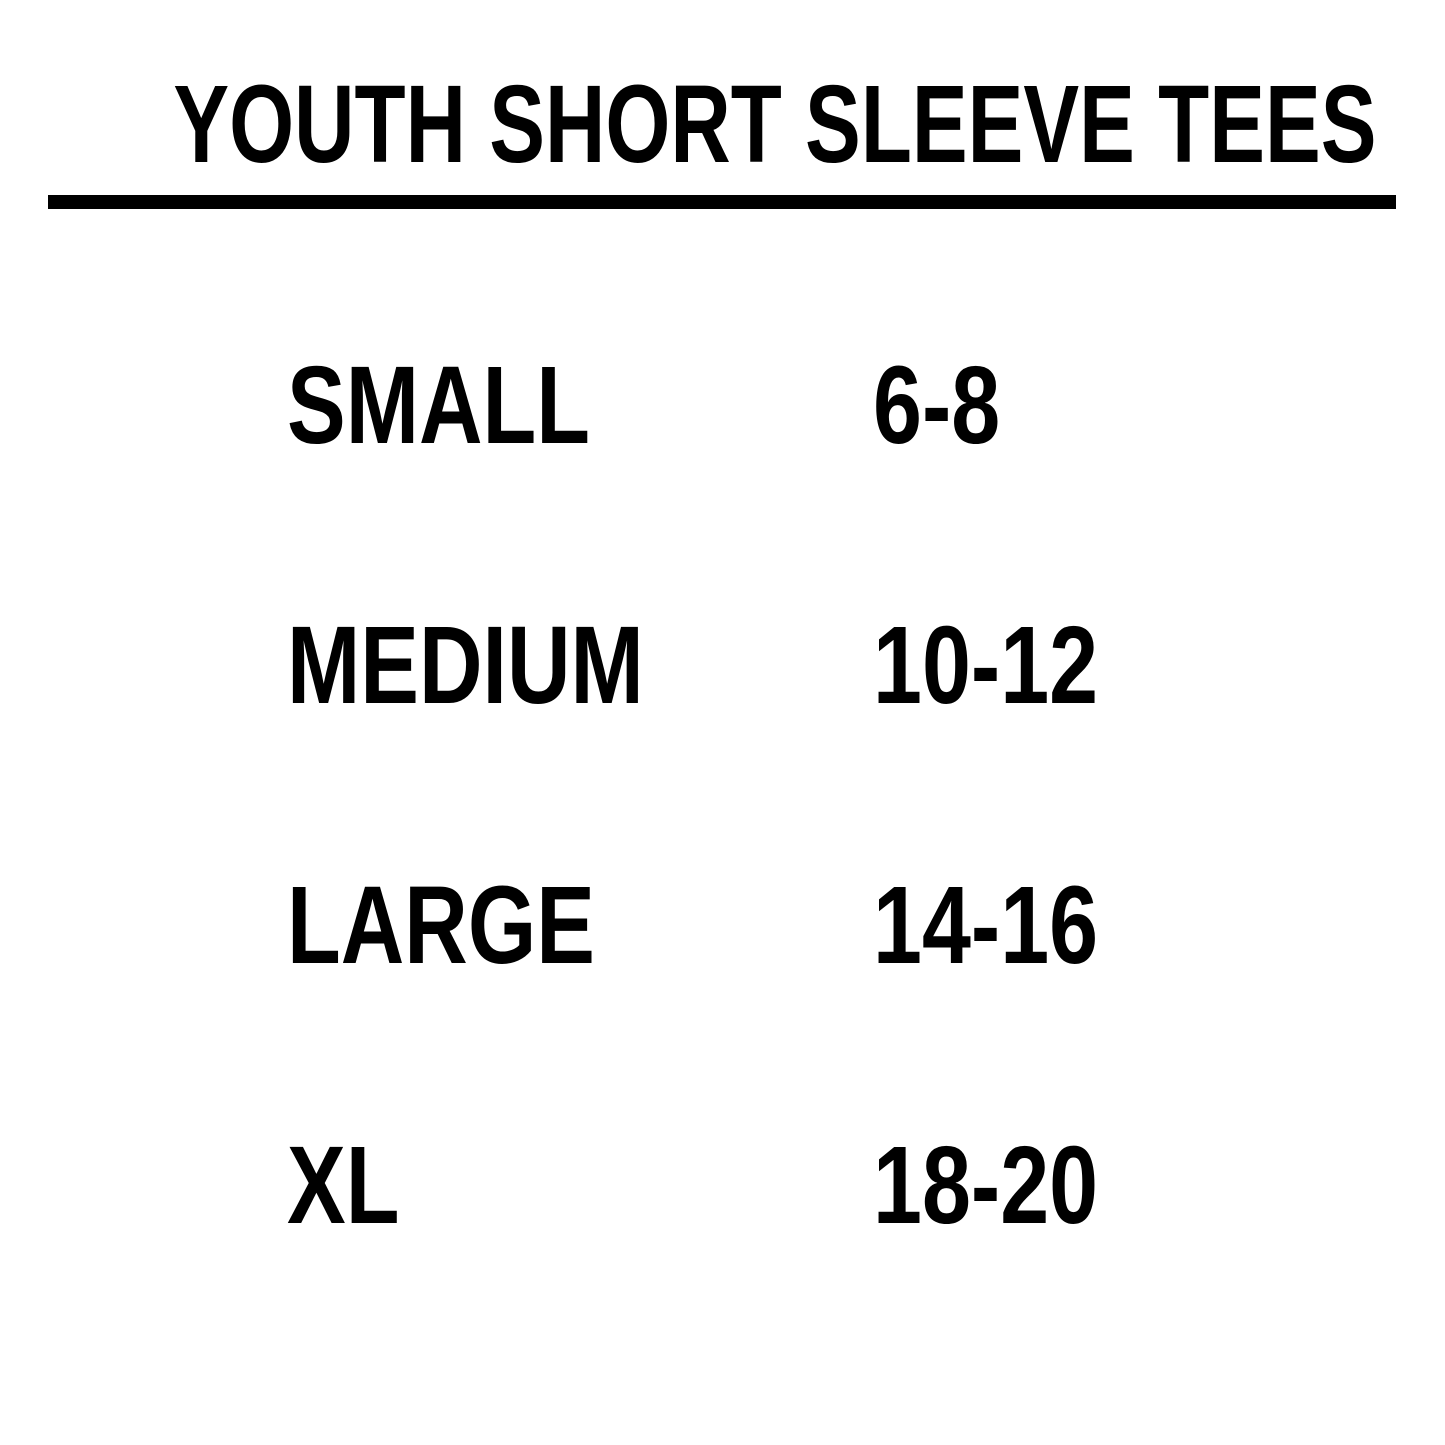 This screenshot has height=1445, width=1445. Describe the element at coordinates (465, 665) in the screenshot. I see `size-label: MEDIUM` at that location.